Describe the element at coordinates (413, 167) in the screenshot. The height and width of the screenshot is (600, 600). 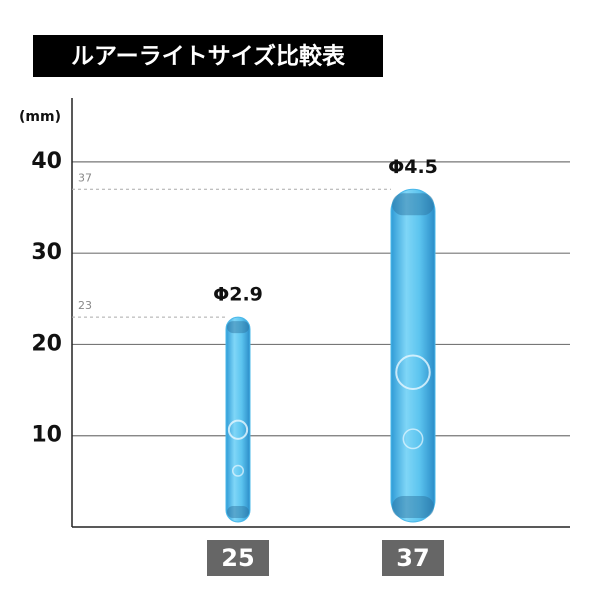
I see `diameter-label: Φ4.5` at that location.